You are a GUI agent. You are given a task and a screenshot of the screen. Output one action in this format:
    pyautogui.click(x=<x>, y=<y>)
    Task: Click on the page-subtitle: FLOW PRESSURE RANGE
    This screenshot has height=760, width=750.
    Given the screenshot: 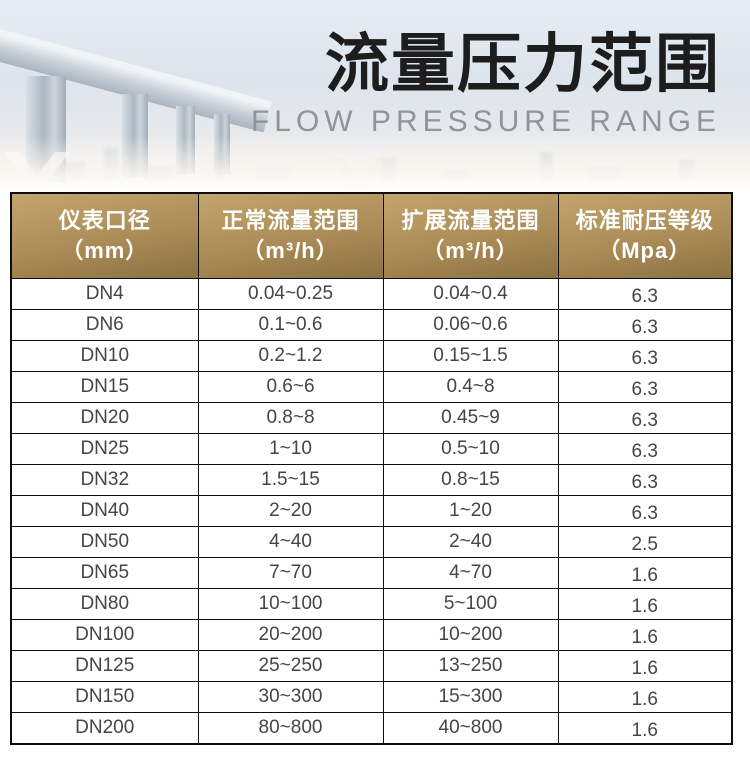 What is the action you would take?
    pyautogui.click(x=485, y=121)
    